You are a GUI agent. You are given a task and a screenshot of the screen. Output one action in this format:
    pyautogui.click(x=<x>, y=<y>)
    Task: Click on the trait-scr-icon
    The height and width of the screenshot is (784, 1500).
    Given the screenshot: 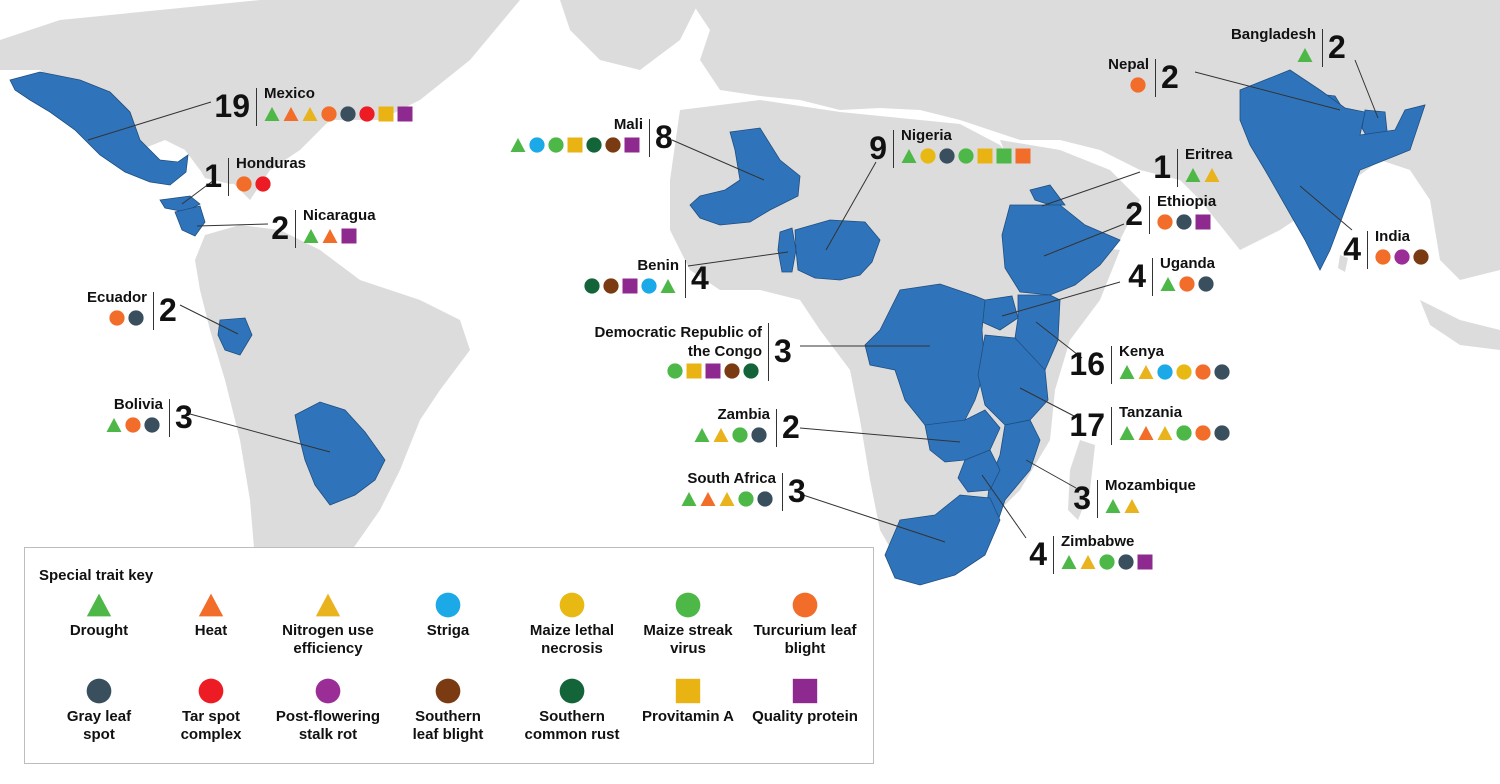 What is the action you would take?
    pyautogui.click(x=751, y=371)
    